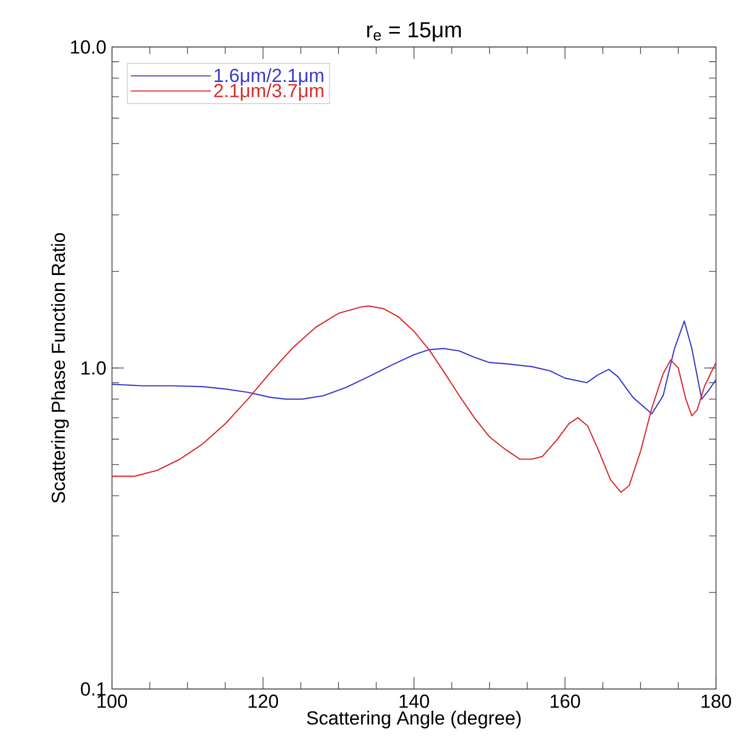 Image resolution: width=747 pixels, height=755 pixels. Describe the element at coordinates (113, 701) in the screenshot. I see `x-tick-label: 100` at that location.